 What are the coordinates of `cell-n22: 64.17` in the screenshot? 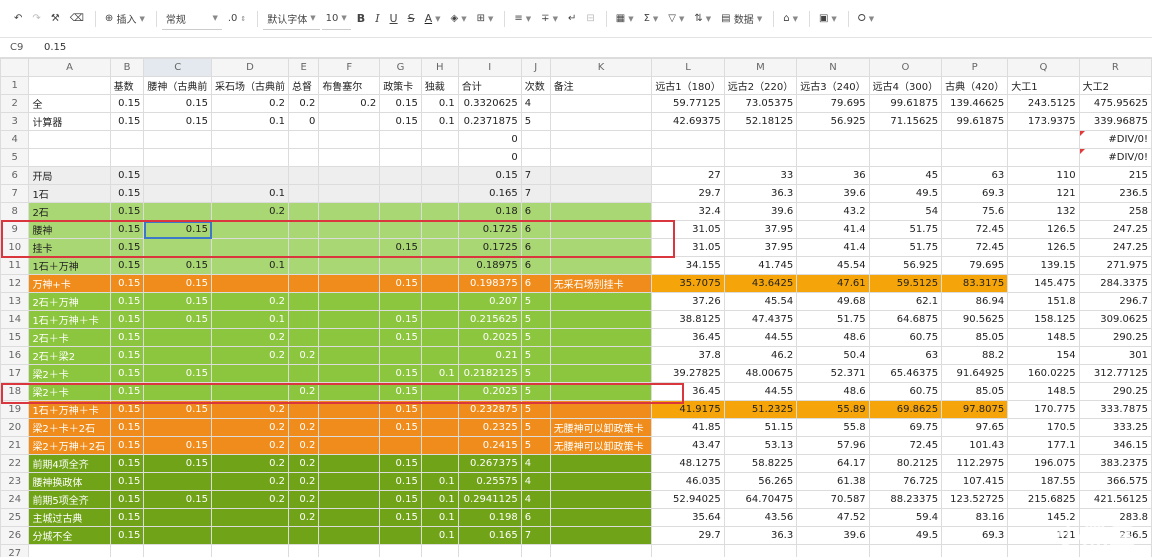 It's located at (833, 463).